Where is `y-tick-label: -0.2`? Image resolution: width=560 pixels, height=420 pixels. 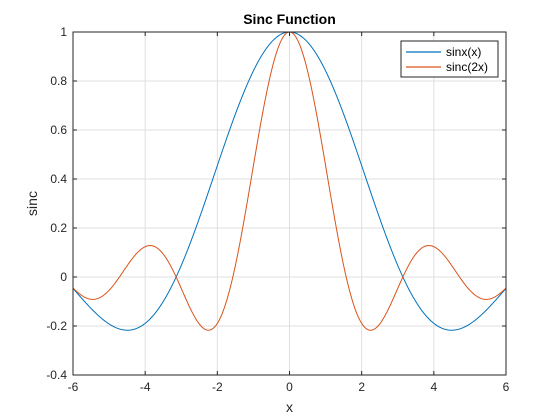 y-tick-label: -0.2 is located at coordinates (56, 326).